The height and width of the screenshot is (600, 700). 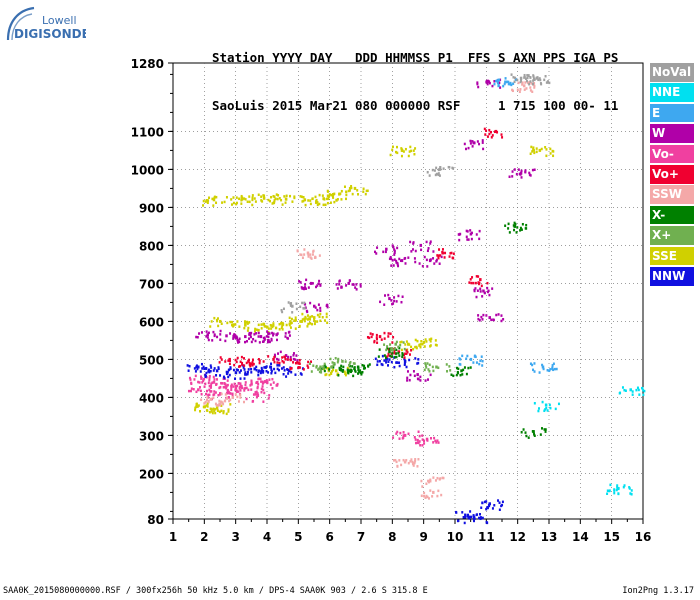 What do you see at coordinates (329, 537) in the screenshot?
I see `x-tick-label: 6` at bounding box center [329, 537].